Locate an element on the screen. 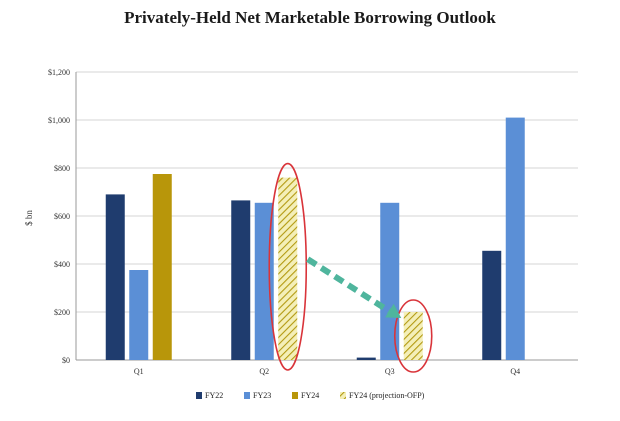 This screenshot has width=620, height=421. y-tick-label: $0 is located at coordinates (66, 360).